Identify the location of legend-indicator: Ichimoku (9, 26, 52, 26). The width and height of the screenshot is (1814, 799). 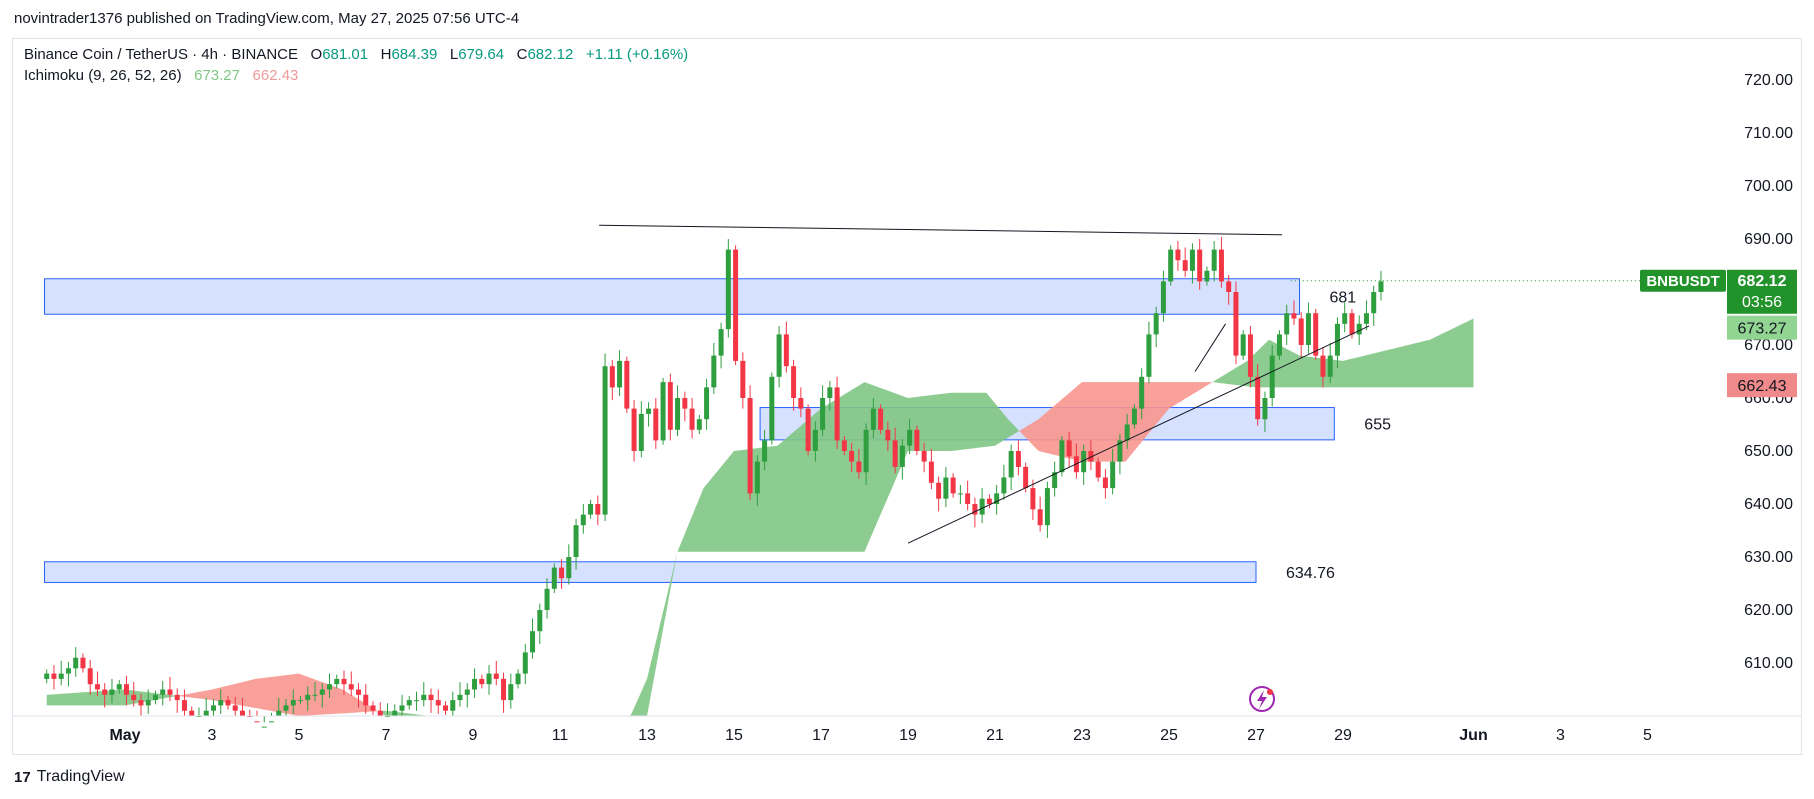
(103, 75).